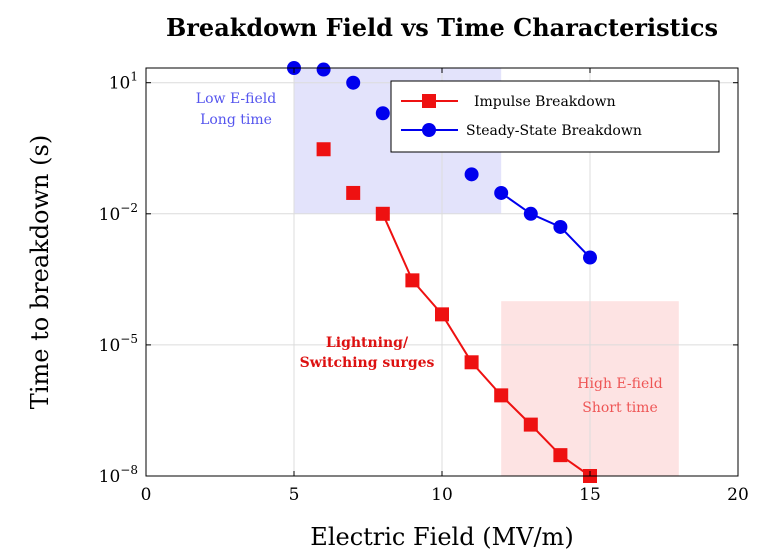 The image size is (778, 560). I want to click on y-axis-label: Time to breakdown (s), so click(40, 272).